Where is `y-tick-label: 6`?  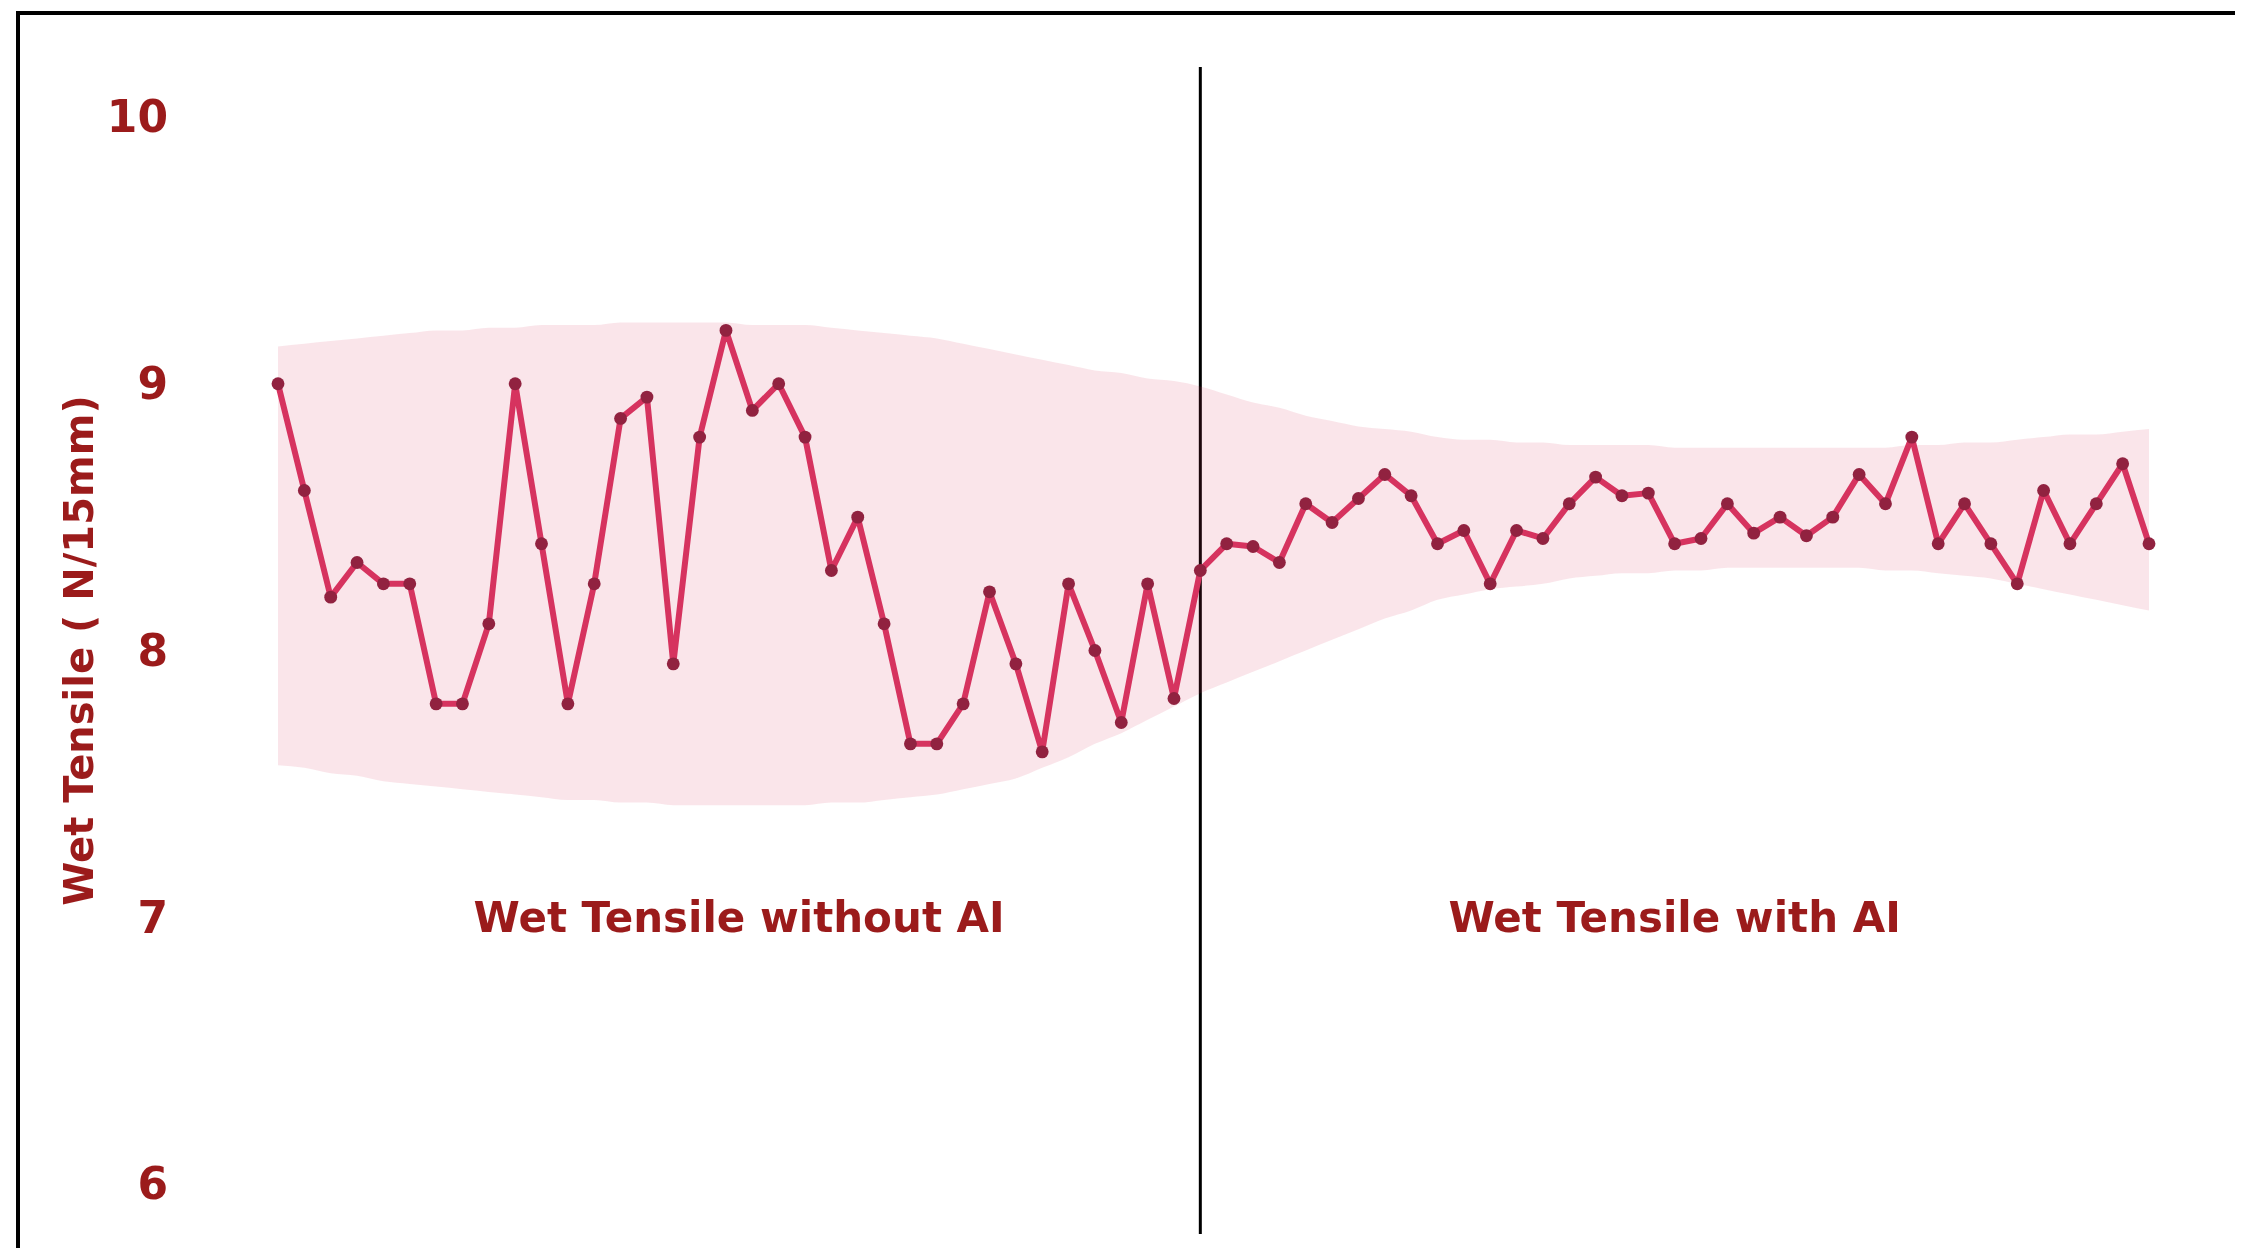
y-tick-label: 6 is located at coordinates (152, 1184).